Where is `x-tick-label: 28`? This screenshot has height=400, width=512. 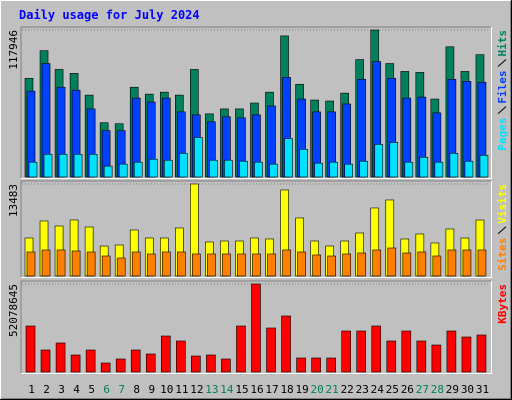 x-tick-label: 28 is located at coordinates (437, 389).